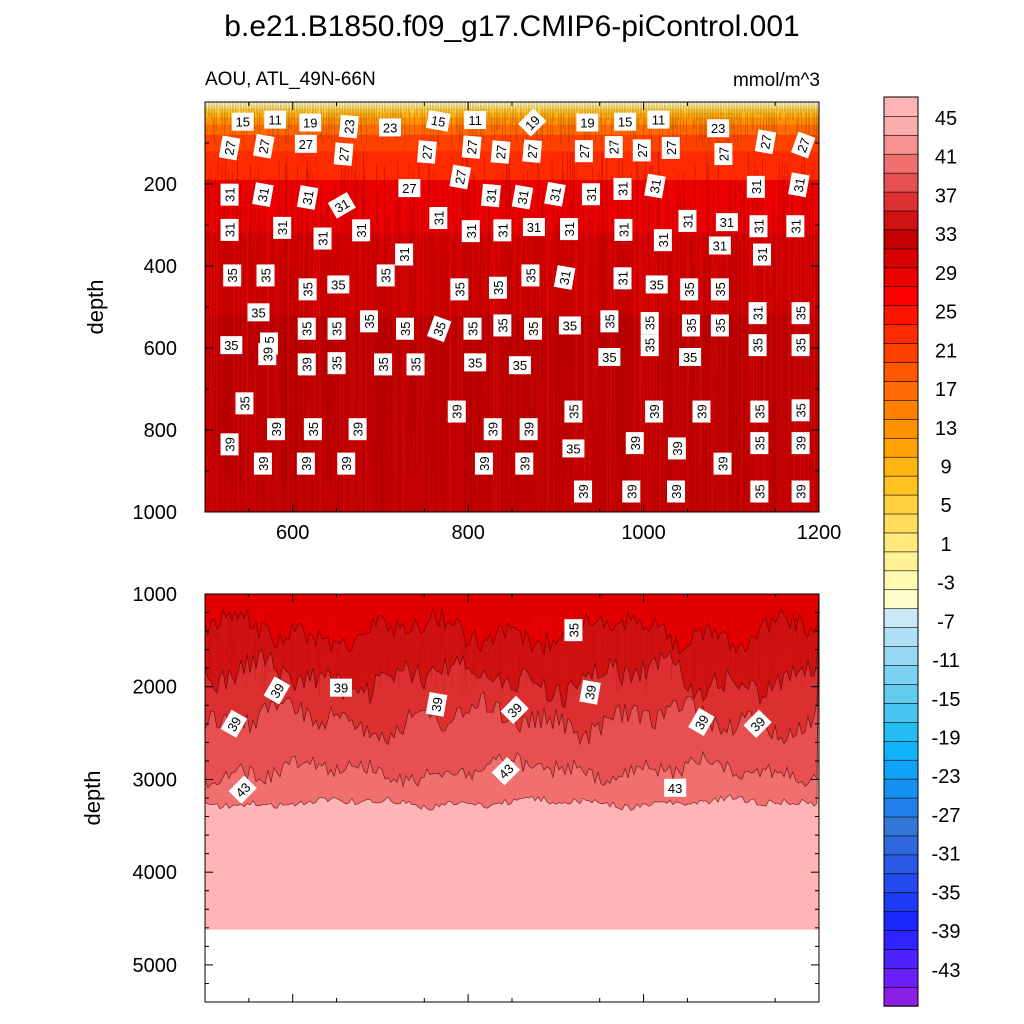 Image resolution: width=1024 pixels, height=1024 pixels. Describe the element at coordinates (155, 688) in the screenshot. I see `bottom-ytick-label: 2000` at that location.